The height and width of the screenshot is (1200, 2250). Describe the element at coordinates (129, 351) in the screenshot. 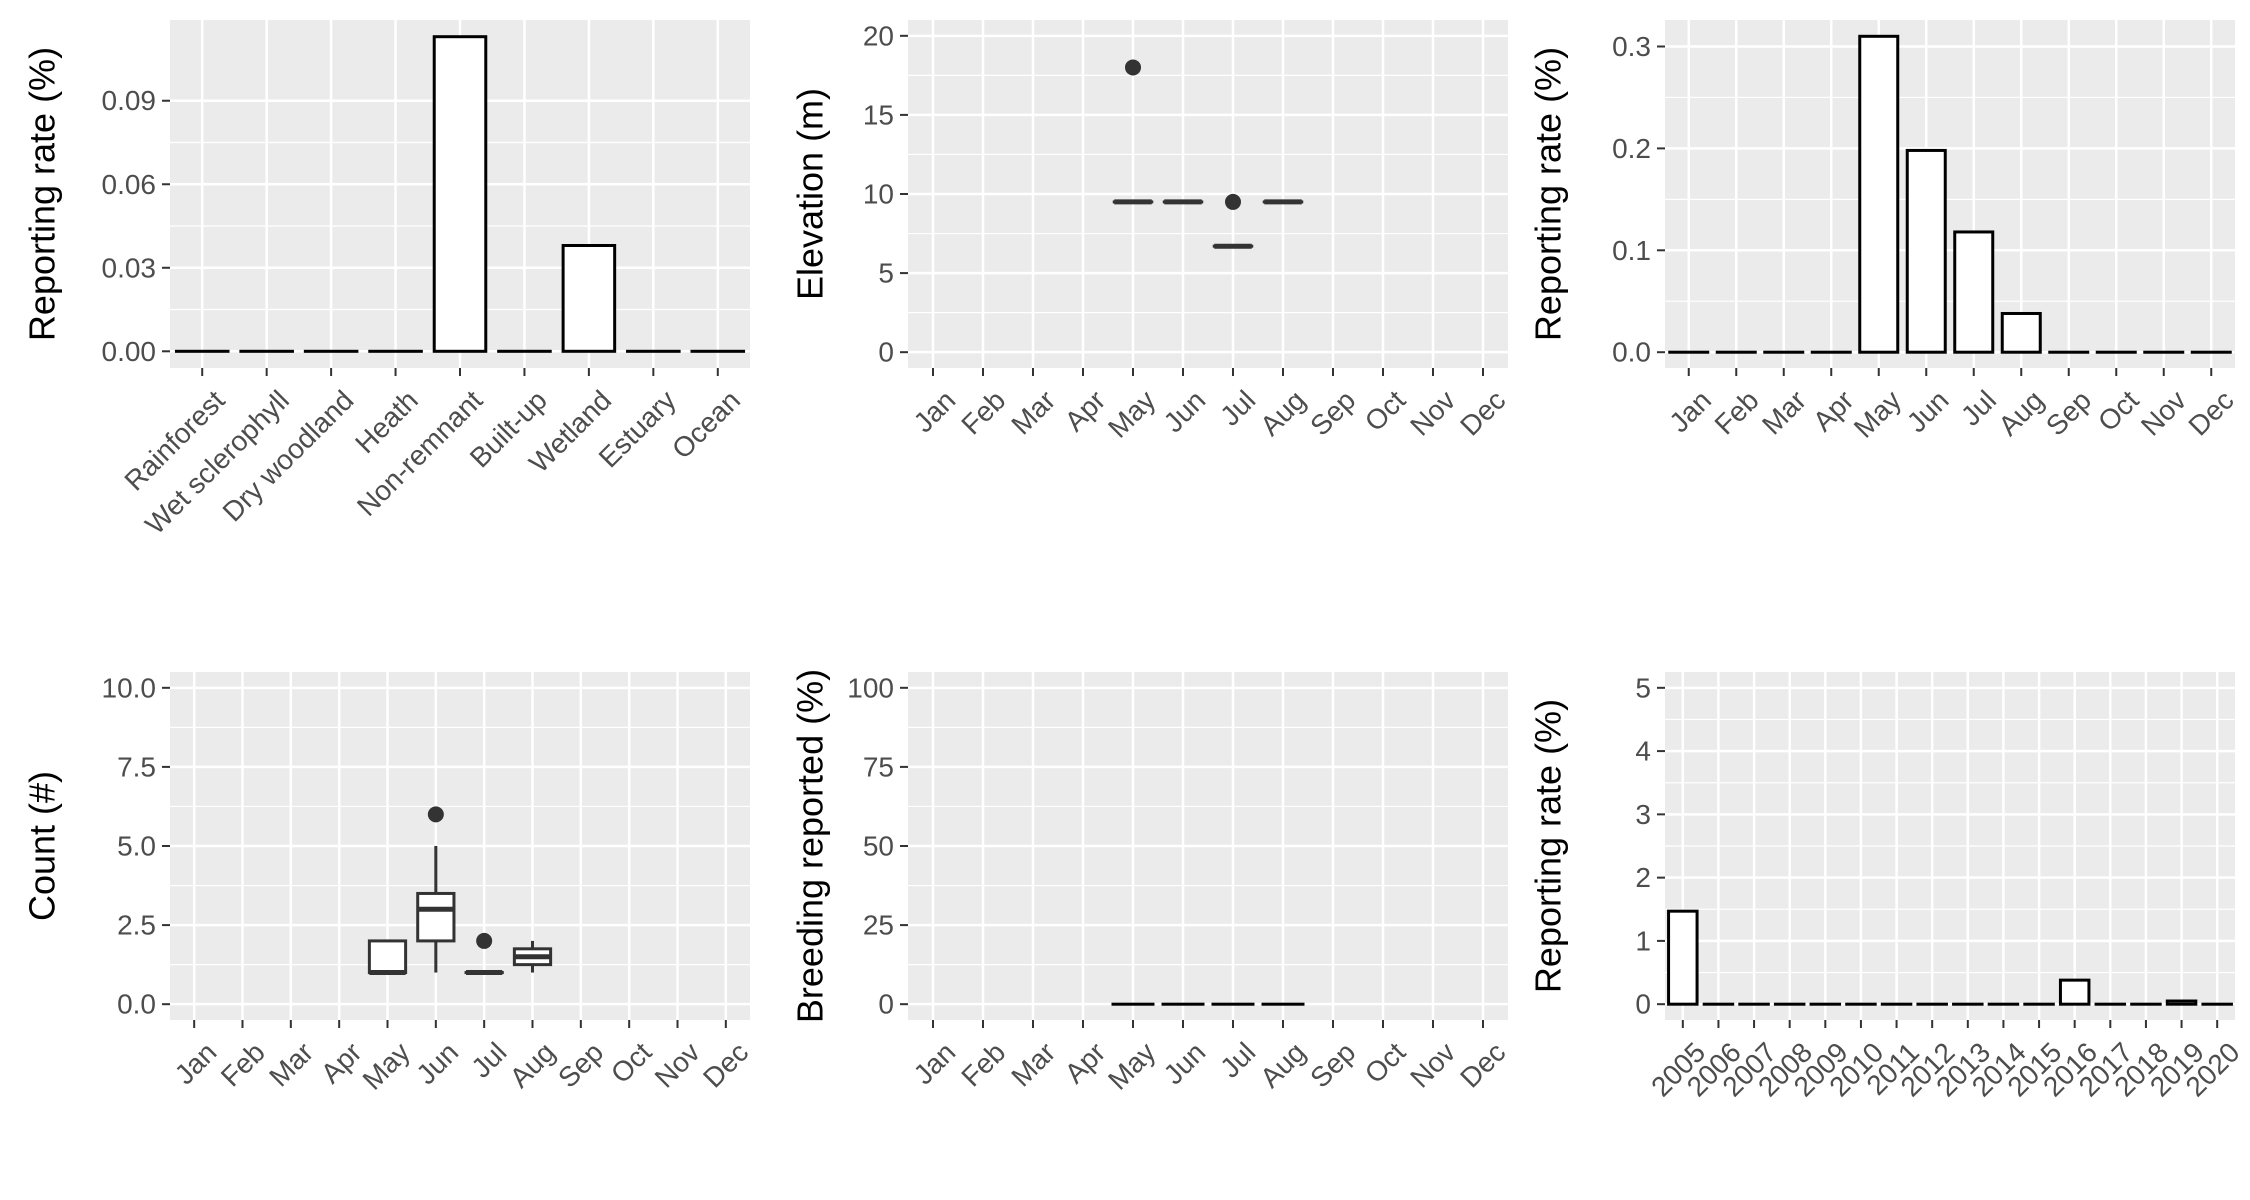

I see `y-tick-label: 0.00` at that location.